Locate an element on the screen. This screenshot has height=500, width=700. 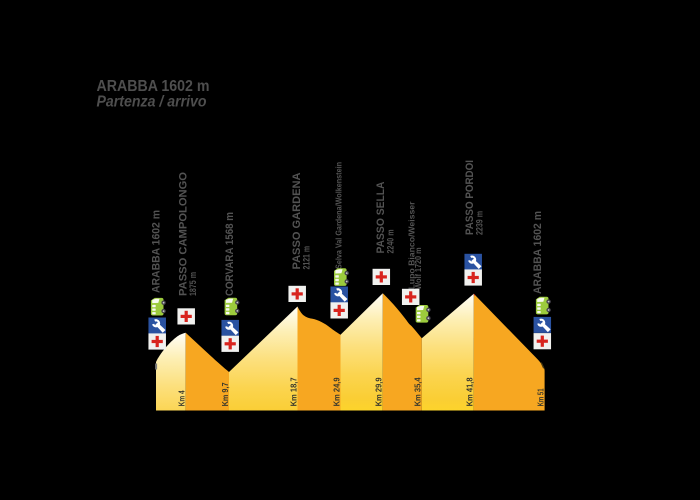
svg-text: 2240 m is located at coordinates (391, 242).